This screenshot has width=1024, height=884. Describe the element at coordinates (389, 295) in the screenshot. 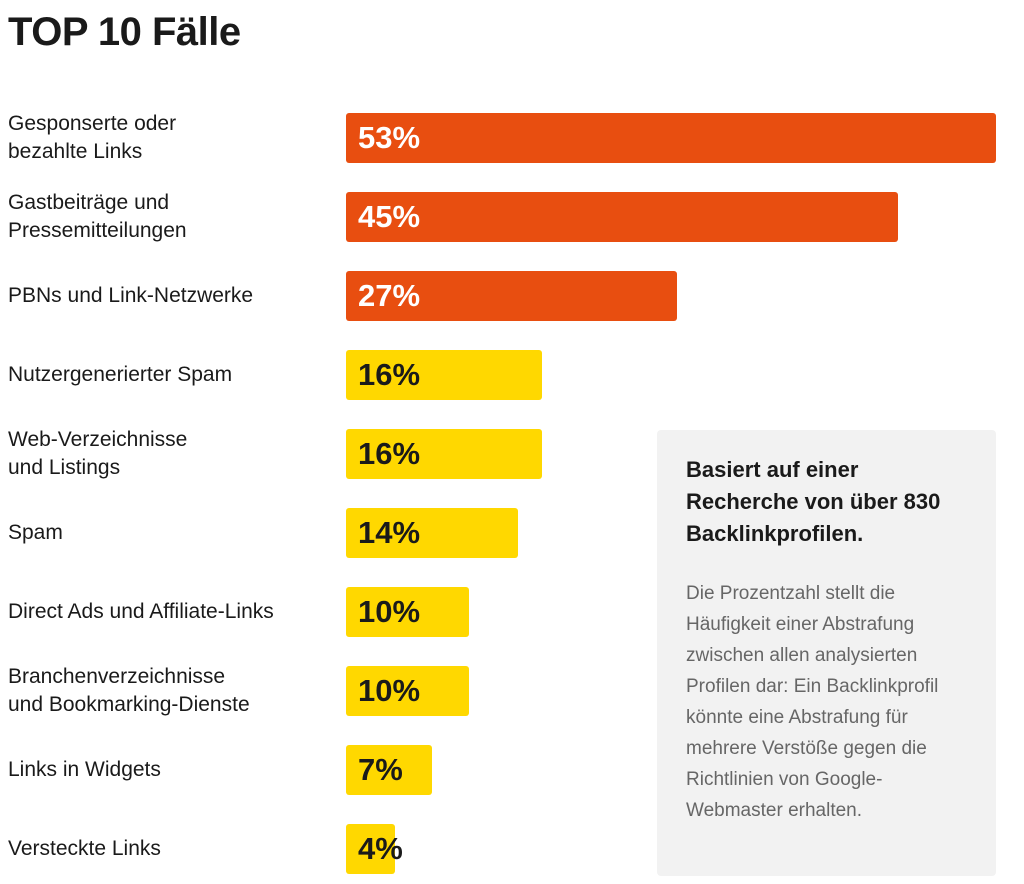

I see `value-label: 27%` at that location.